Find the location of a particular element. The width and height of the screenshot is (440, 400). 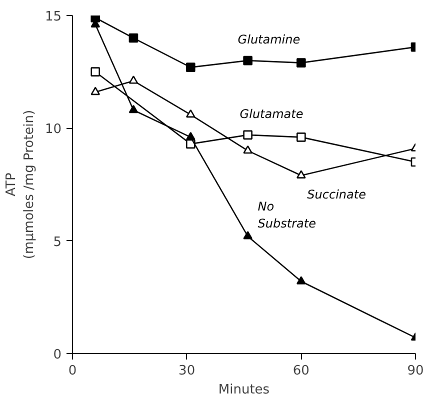

y-tick-label: 10 is located at coordinates (53, 130).